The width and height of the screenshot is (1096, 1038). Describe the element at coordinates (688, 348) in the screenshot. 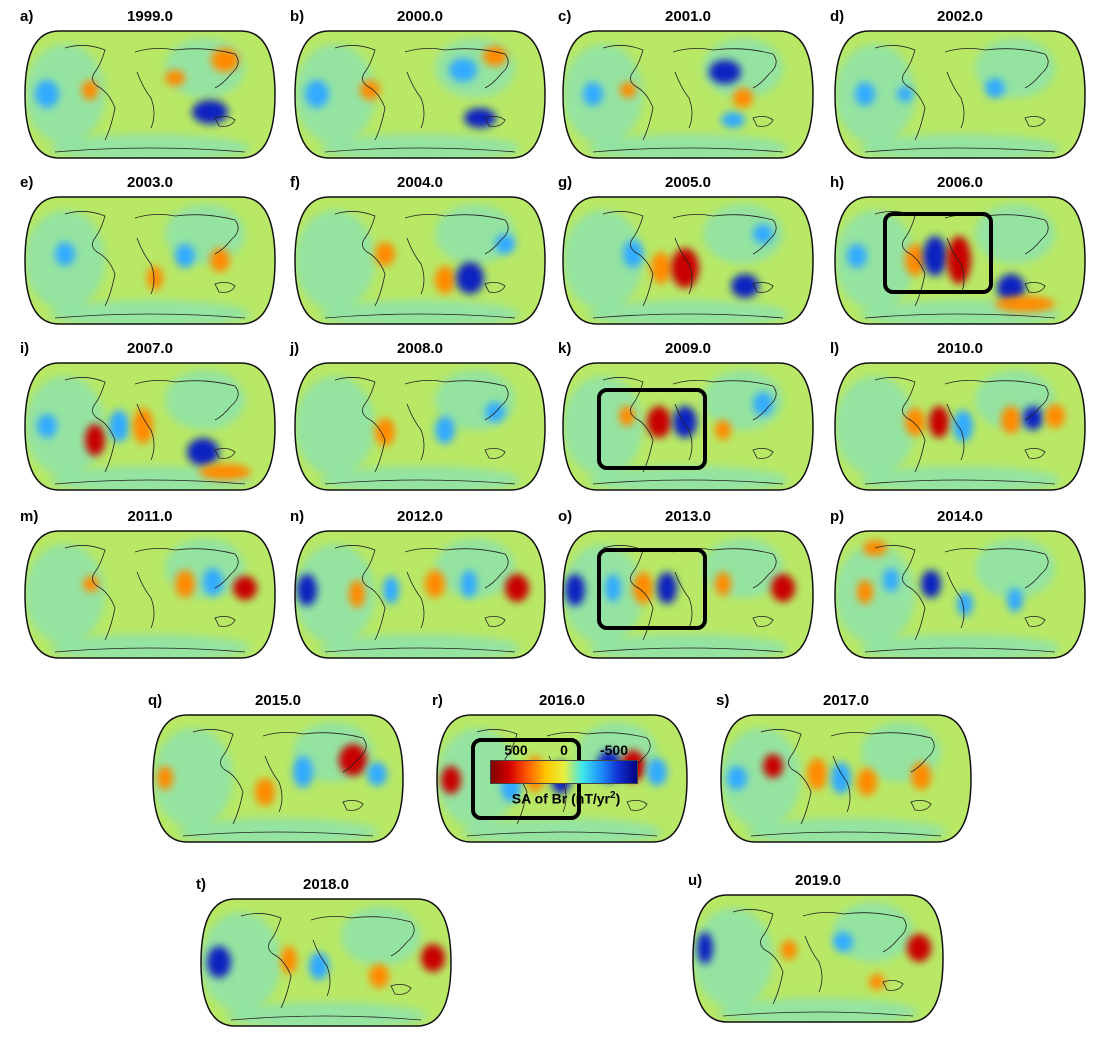

I see `panel-year: 2009.0` at that location.